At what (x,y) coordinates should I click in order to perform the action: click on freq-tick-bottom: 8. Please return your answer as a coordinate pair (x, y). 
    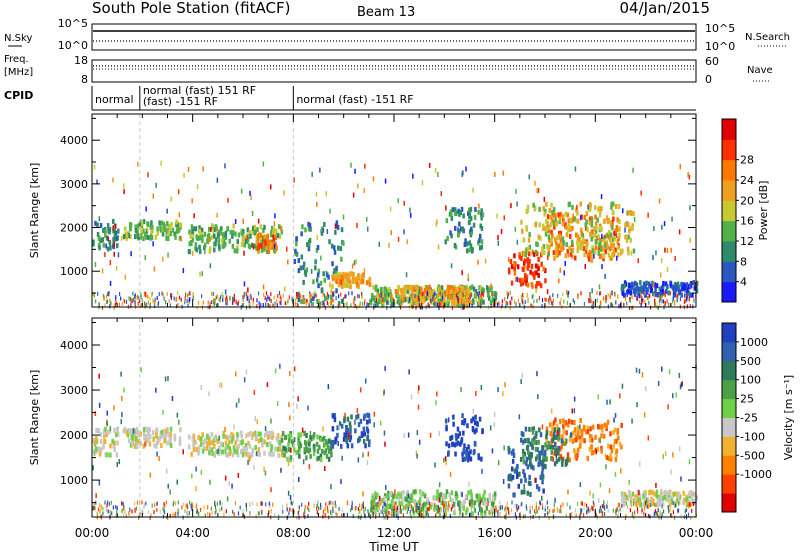
    Looking at the image, I should click on (84, 79).